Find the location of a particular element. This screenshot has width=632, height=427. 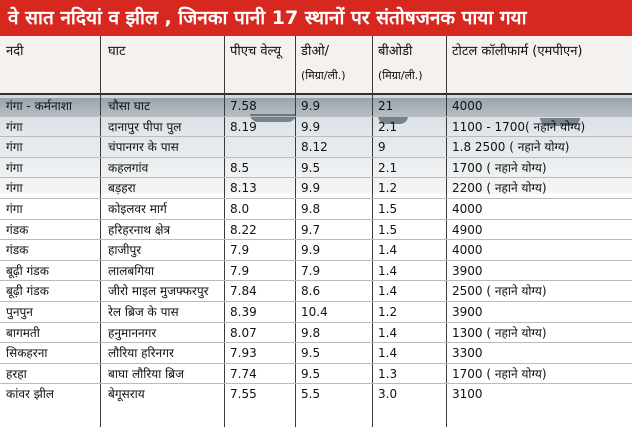

header-divider is located at coordinates (316, 94).